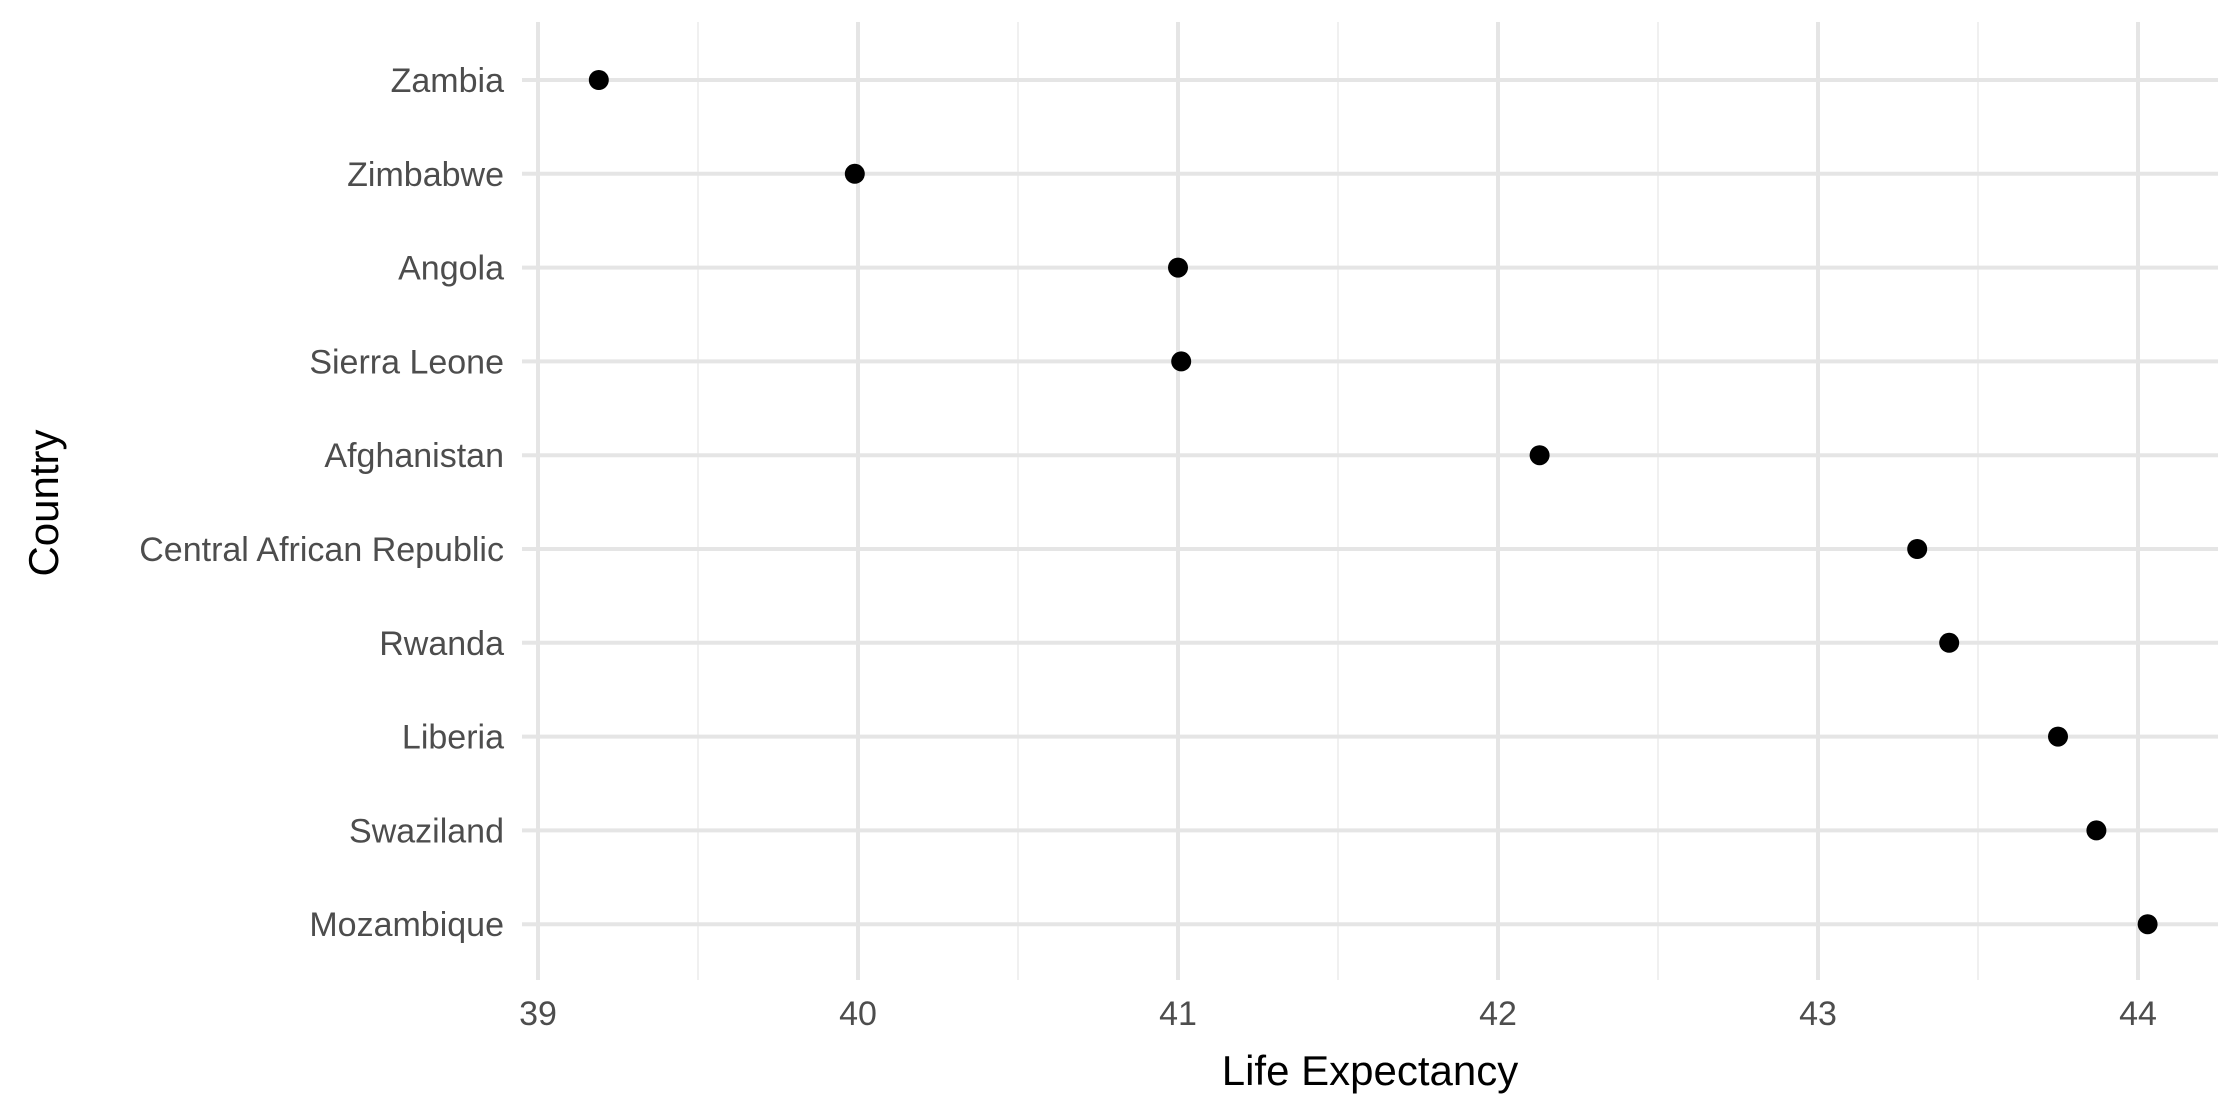 The image size is (2240, 1120). I want to click on x-tick-label: 42, so click(1498, 1014).